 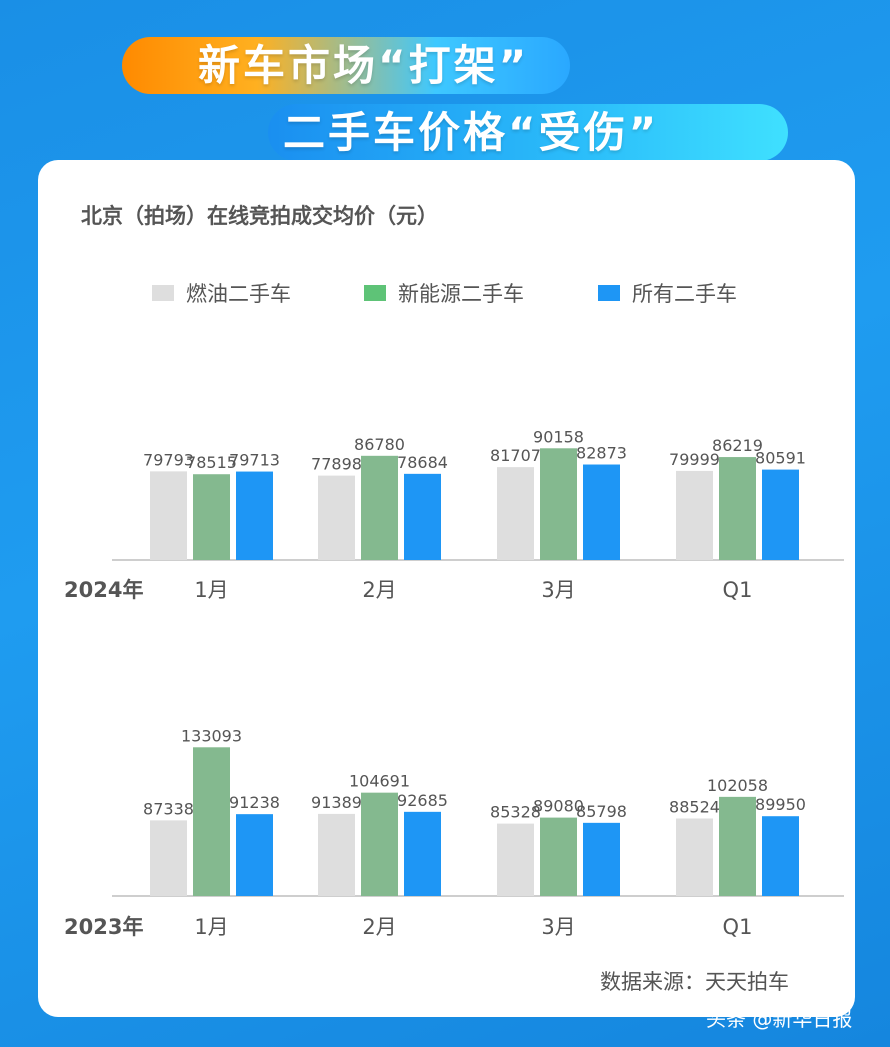 I want to click on data-label-nev-0-3: 86219, so click(x=737, y=445).